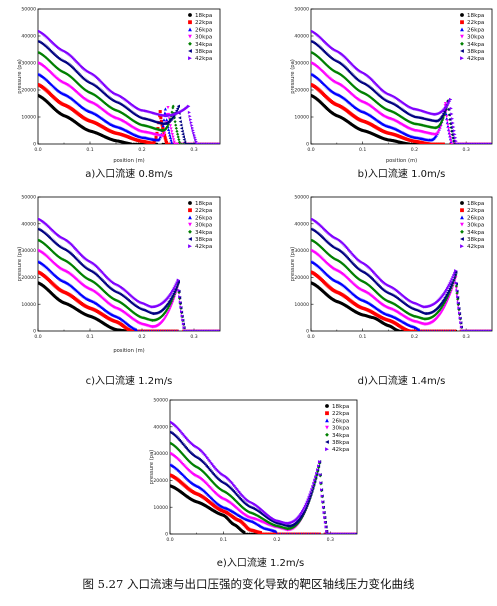 The width and height of the screenshot is (497, 606). Describe the element at coordinates (129, 380) in the screenshot. I see `panel-caption: c)入口流速 1.2m/s` at that location.